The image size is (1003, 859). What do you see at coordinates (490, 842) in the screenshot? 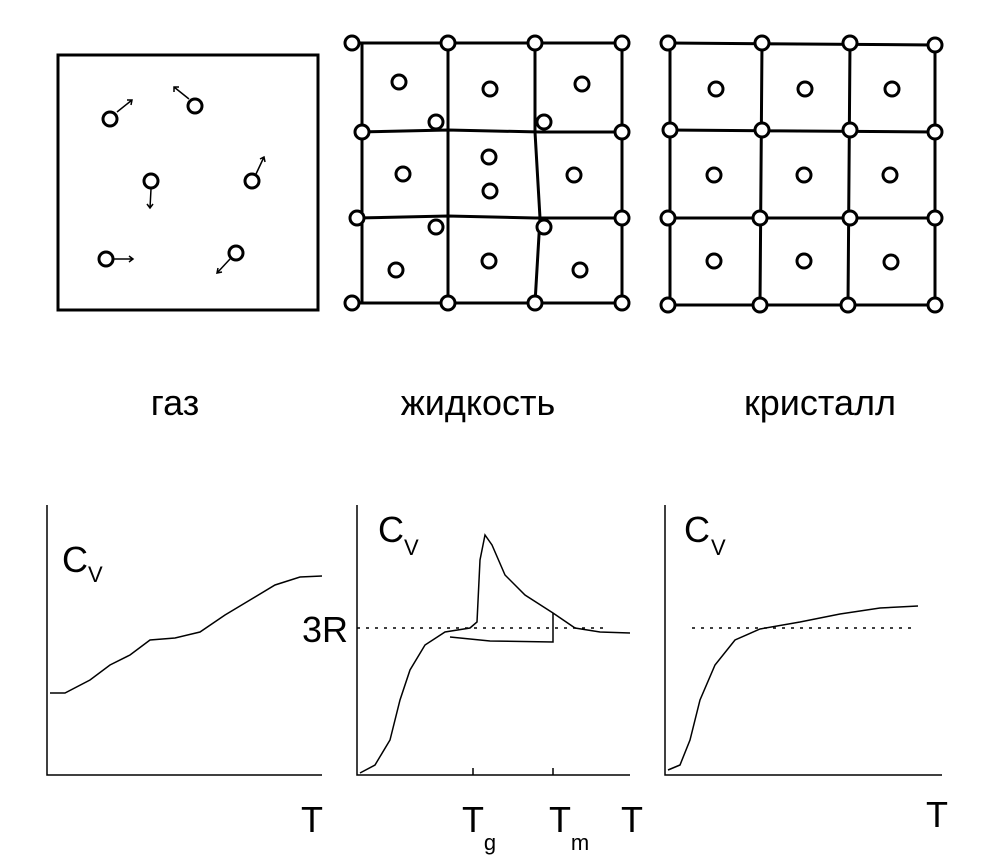
I see `mark-sub: g` at bounding box center [490, 842].